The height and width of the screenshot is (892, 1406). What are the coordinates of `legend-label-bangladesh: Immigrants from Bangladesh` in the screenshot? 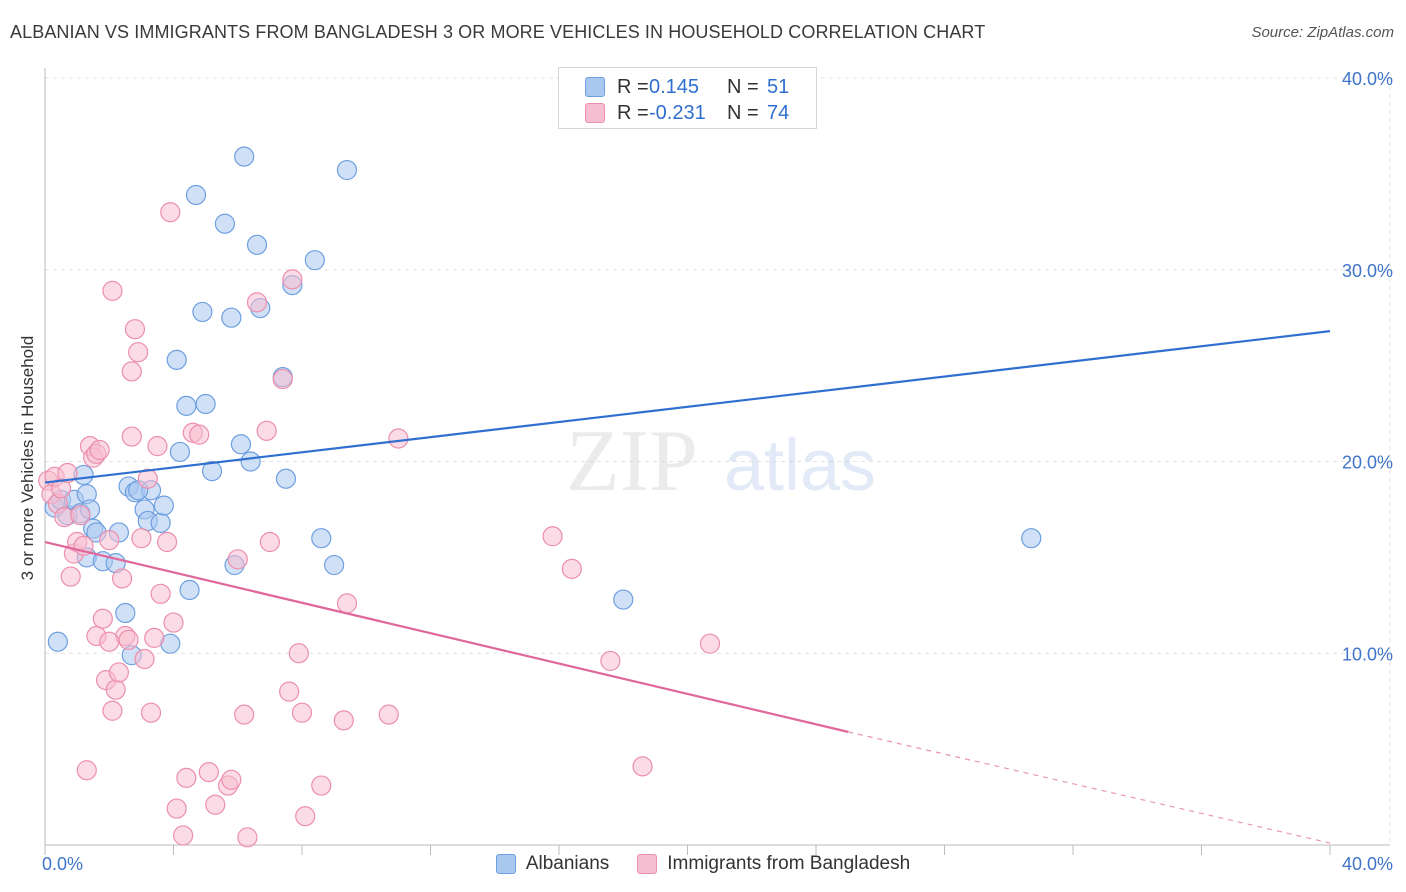 It's located at (789, 863).